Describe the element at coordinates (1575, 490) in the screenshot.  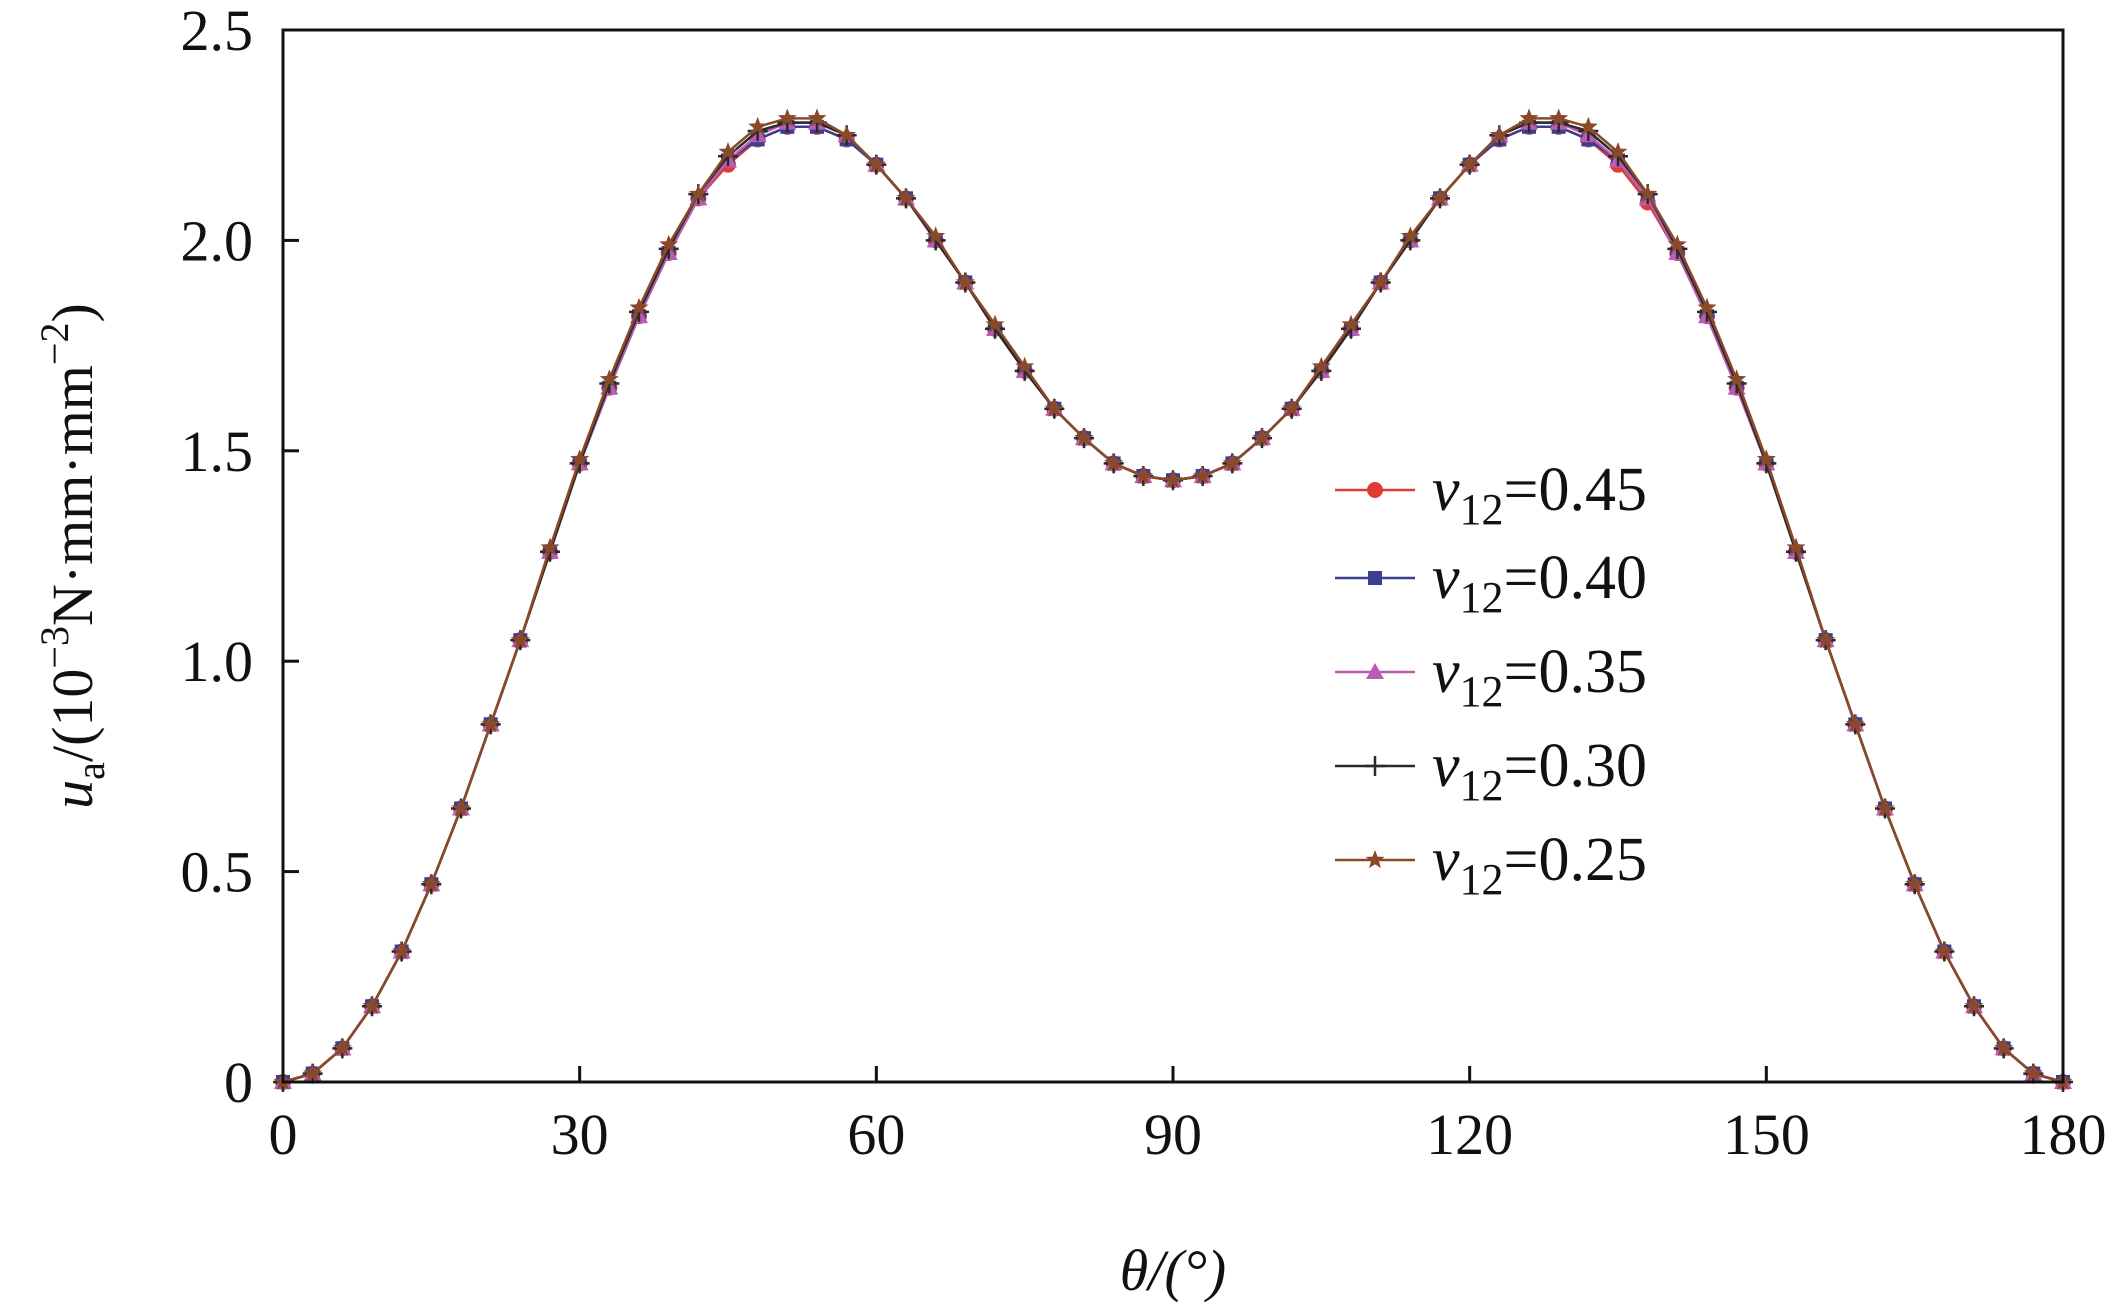
I see `legend-val: =0.45` at that location.